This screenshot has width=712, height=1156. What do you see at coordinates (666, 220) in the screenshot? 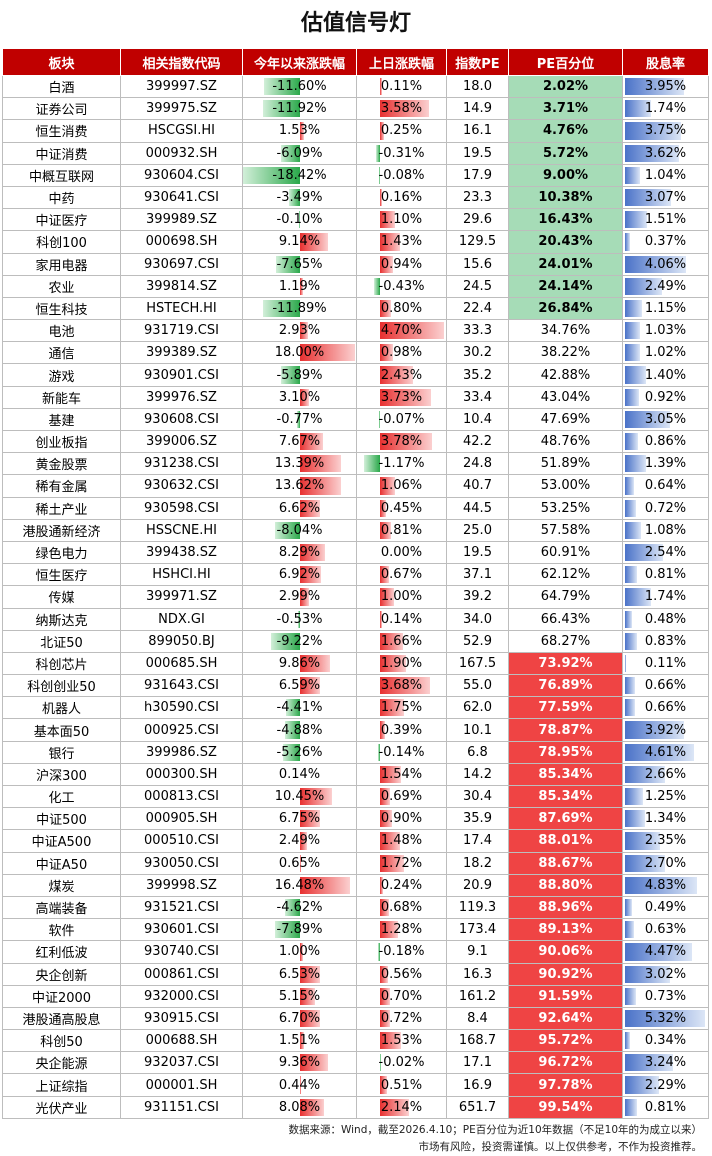
I see `cell-dividend-yield: 1.51%` at bounding box center [666, 220].